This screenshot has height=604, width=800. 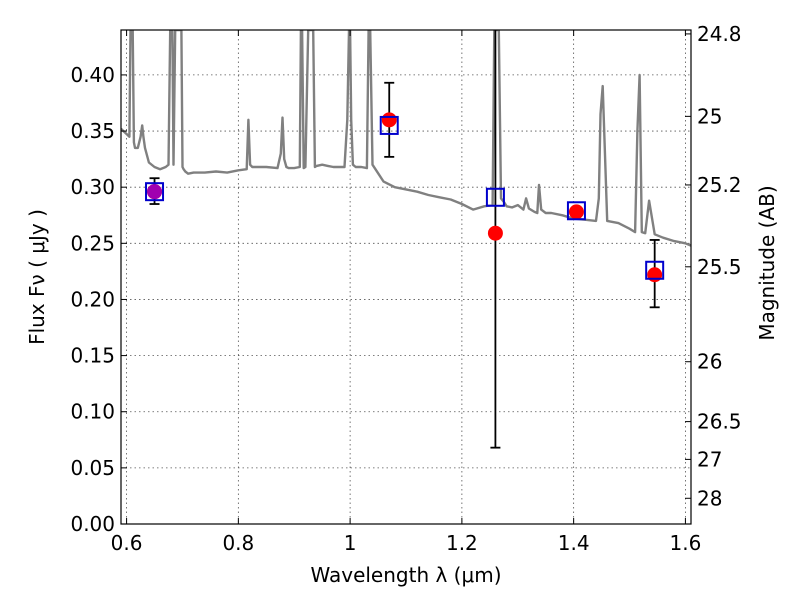 I want to click on y-tick-label: 0.25, so click(x=92, y=243).